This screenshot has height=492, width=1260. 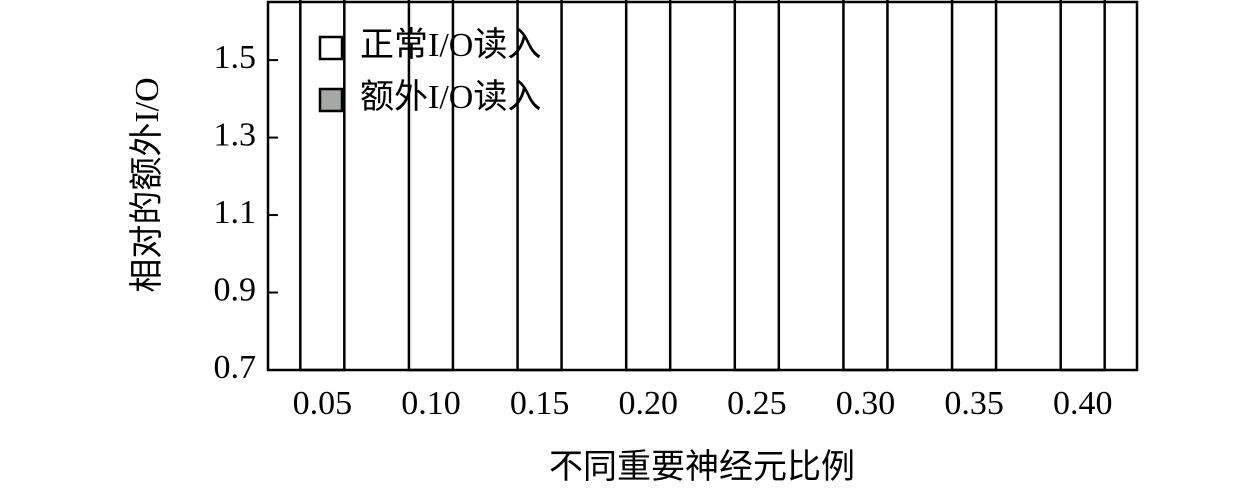 What do you see at coordinates (702, 467) in the screenshot?
I see `x-axis-title: 不同重要神经元比例` at bounding box center [702, 467].